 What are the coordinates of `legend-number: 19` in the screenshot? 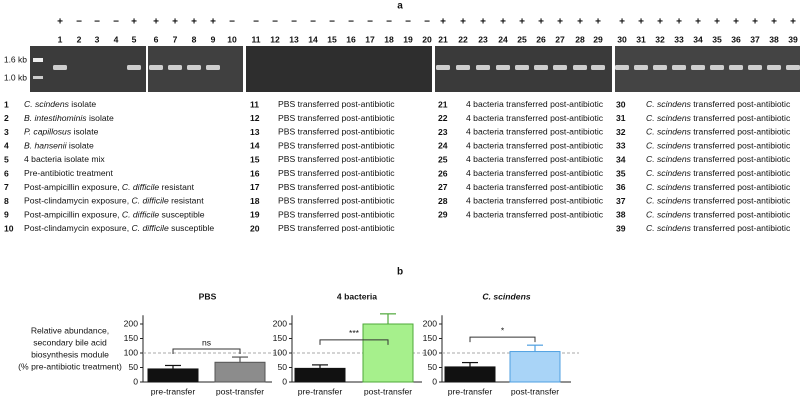 It's located at (255, 215).